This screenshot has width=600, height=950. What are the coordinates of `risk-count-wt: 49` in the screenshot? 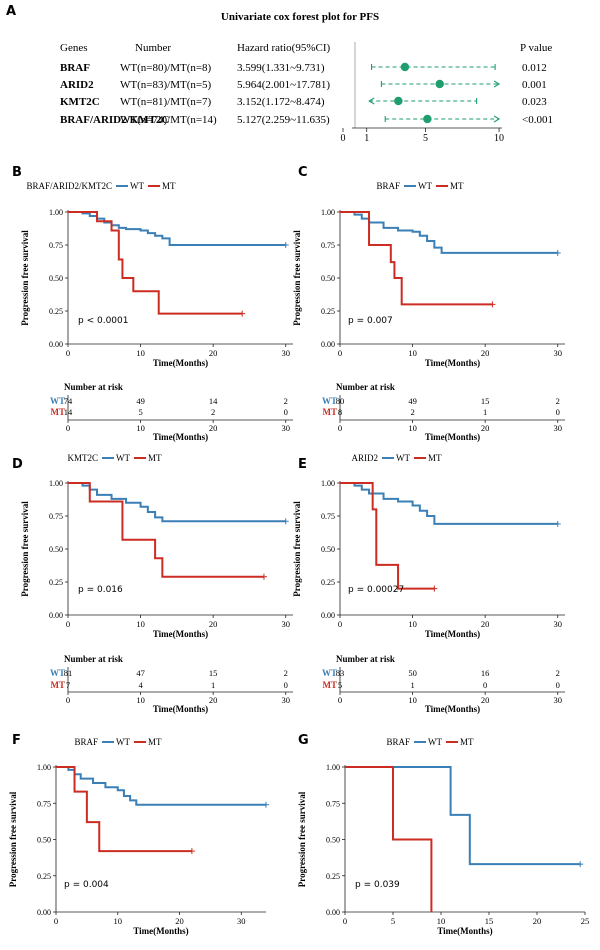 It's located at (140, 401).